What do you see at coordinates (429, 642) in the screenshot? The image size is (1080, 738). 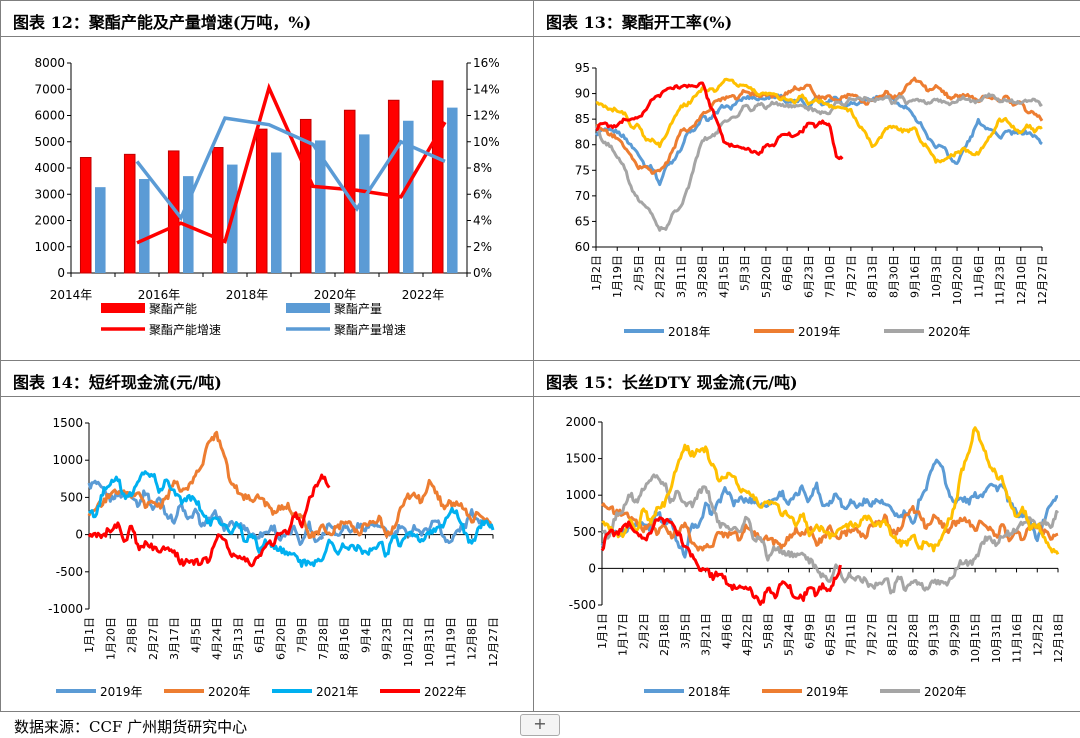 I see `x-tick-label: 10月31日` at bounding box center [429, 642].